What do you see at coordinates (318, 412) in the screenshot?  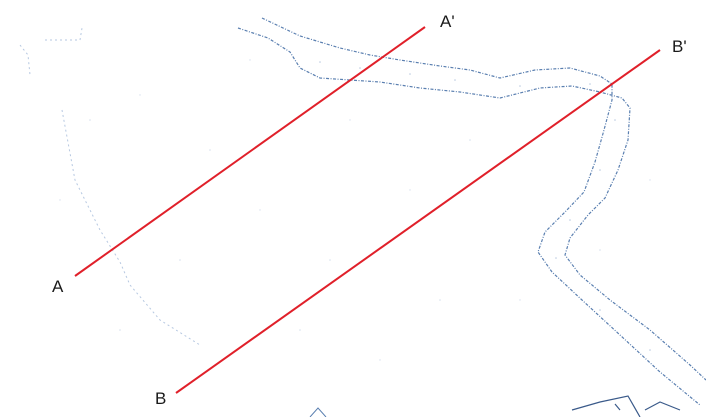 I see `bottom-fragment` at bounding box center [318, 412].